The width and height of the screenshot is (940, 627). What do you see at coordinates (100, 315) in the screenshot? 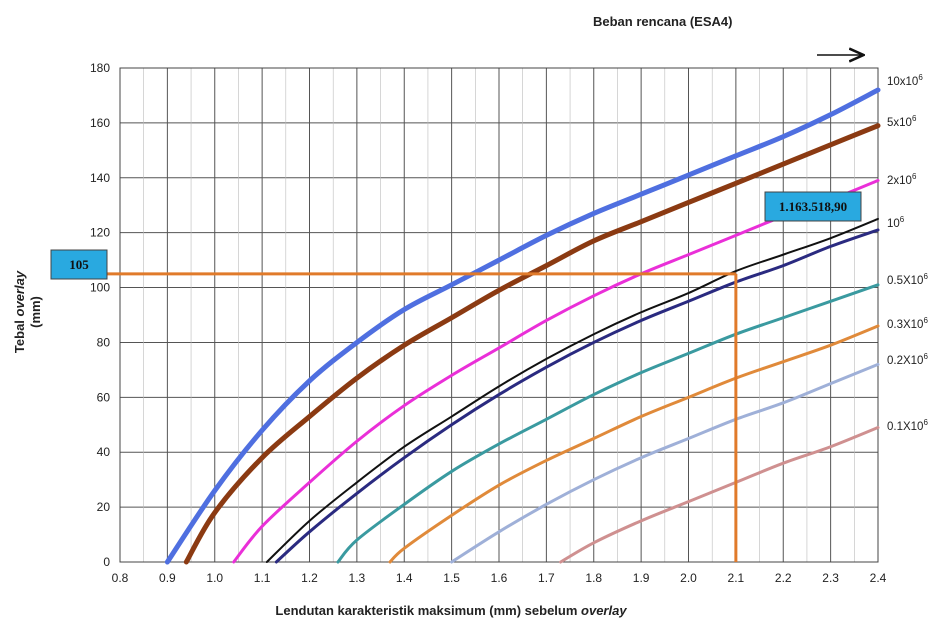
I see `y-tick-labels: 0 20 40 60 80 100 120 140 160 180` at bounding box center [100, 315].